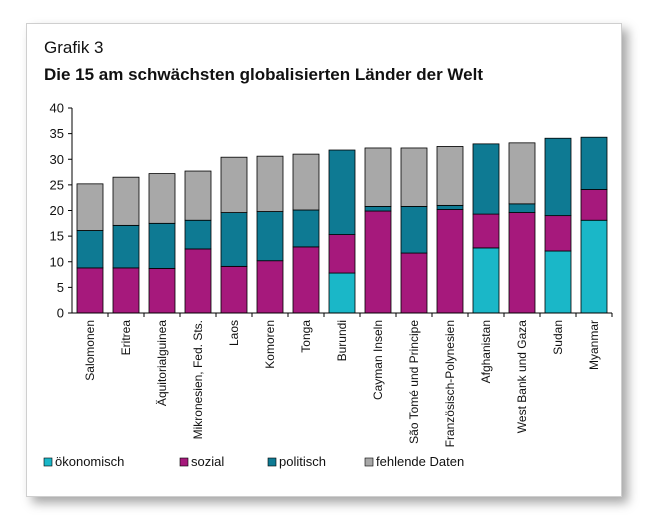 This screenshot has height=521, width=647. Describe the element at coordinates (234, 333) in the screenshot. I see `x-category-label: Laos` at that location.